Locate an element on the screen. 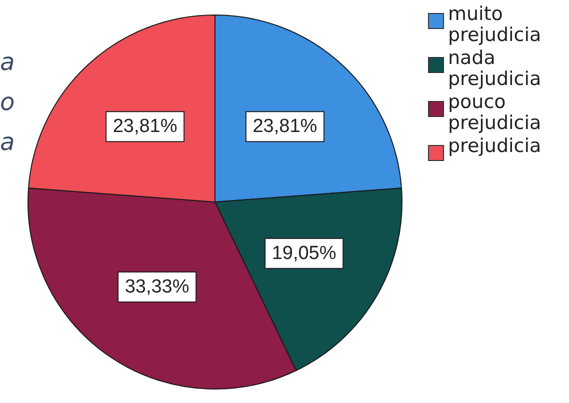 The height and width of the screenshot is (403, 569). data-label: 19,05% is located at coordinates (304, 253).